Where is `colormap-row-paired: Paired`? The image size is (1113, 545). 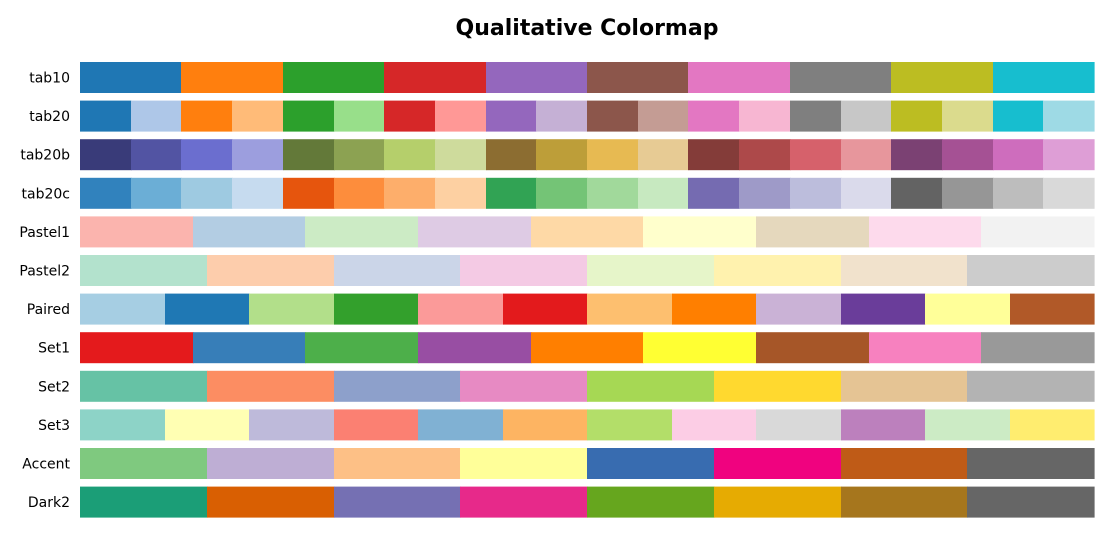
colormap-row-paired: Paired is located at coordinates (561, 309).